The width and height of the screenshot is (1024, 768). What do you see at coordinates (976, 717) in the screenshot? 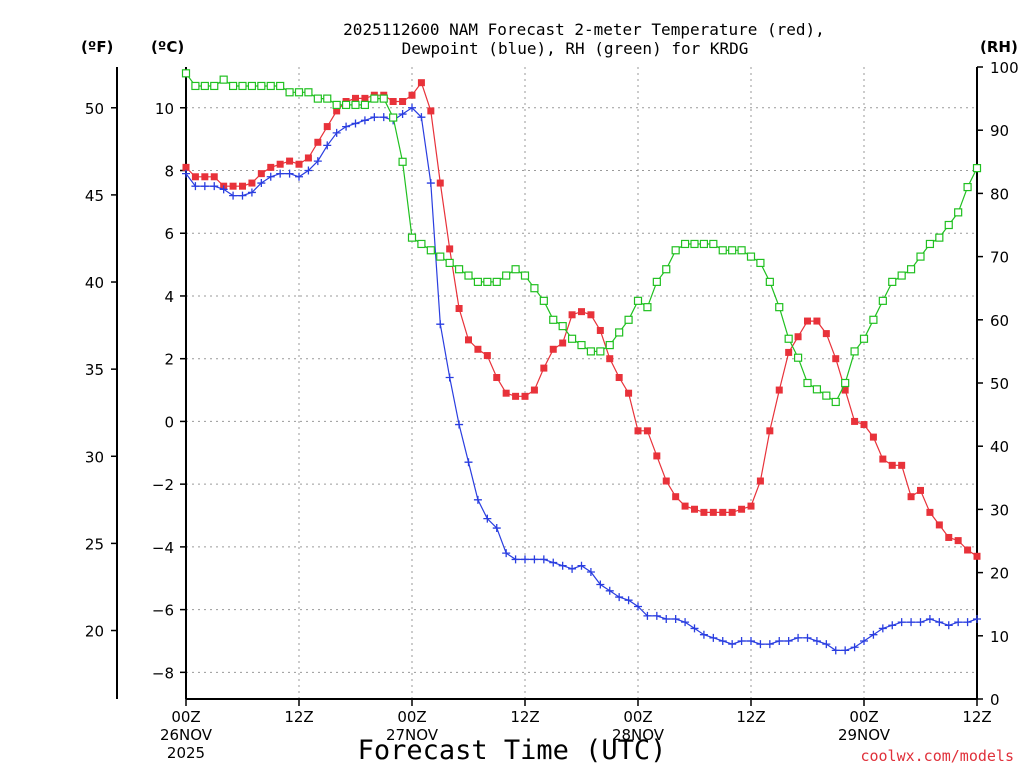
I see `time-tick-label: 12Z` at bounding box center [976, 717].